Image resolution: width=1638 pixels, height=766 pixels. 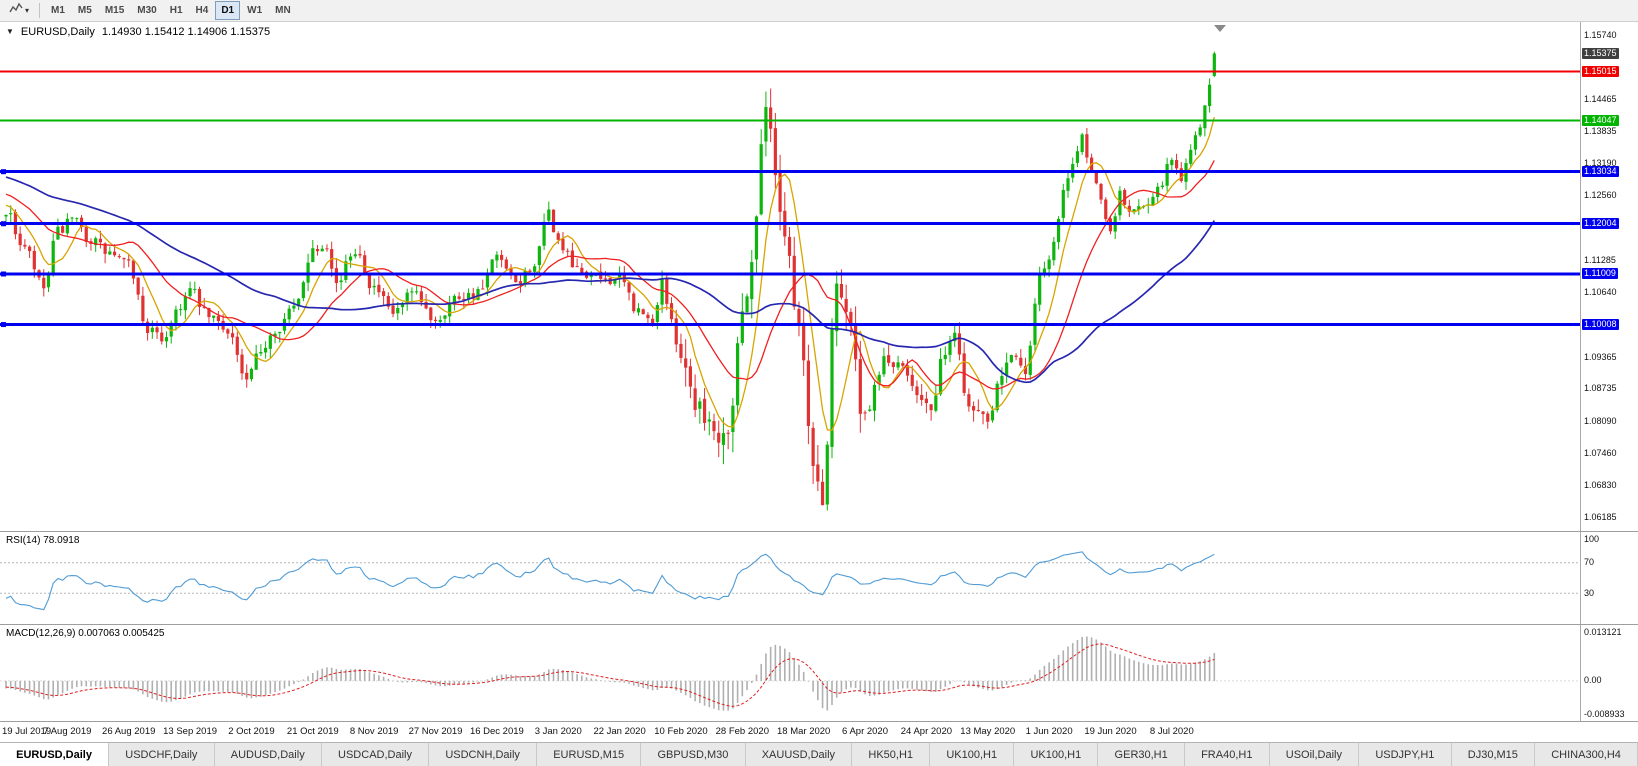 I want to click on tab-china300-h4: CHINA300,H4, so click(x=1586, y=754).